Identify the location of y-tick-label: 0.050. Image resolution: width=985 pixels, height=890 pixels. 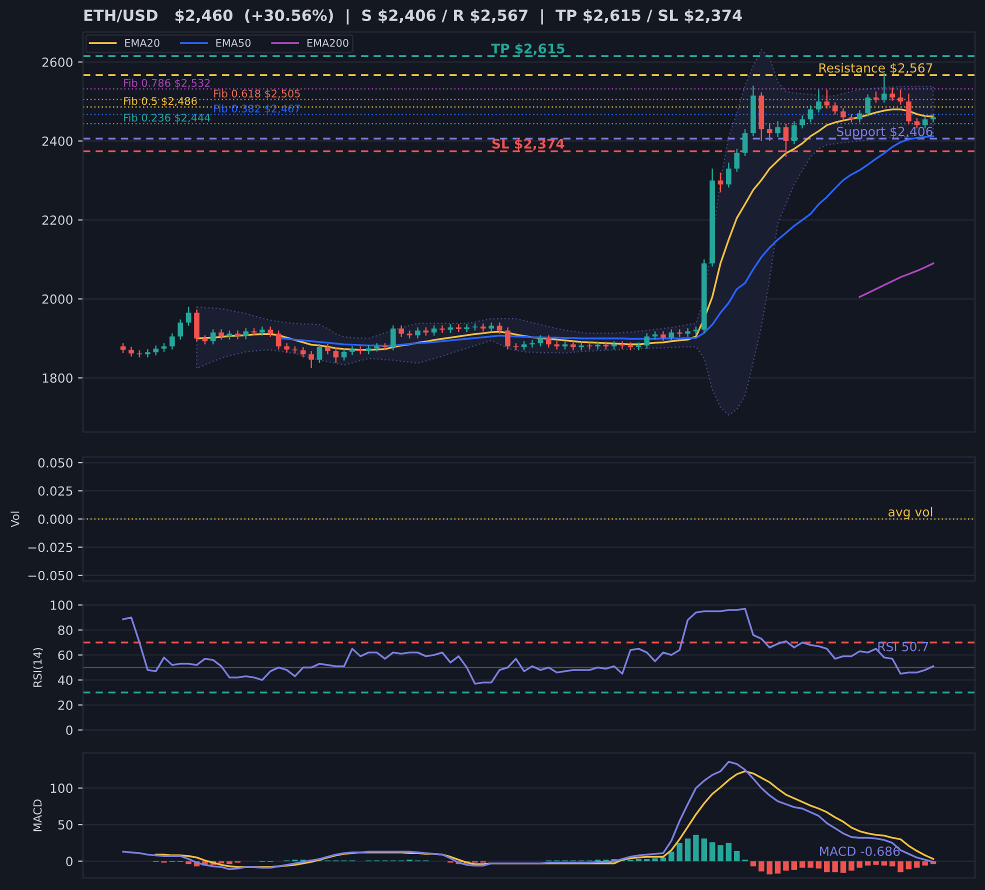
(55, 463).